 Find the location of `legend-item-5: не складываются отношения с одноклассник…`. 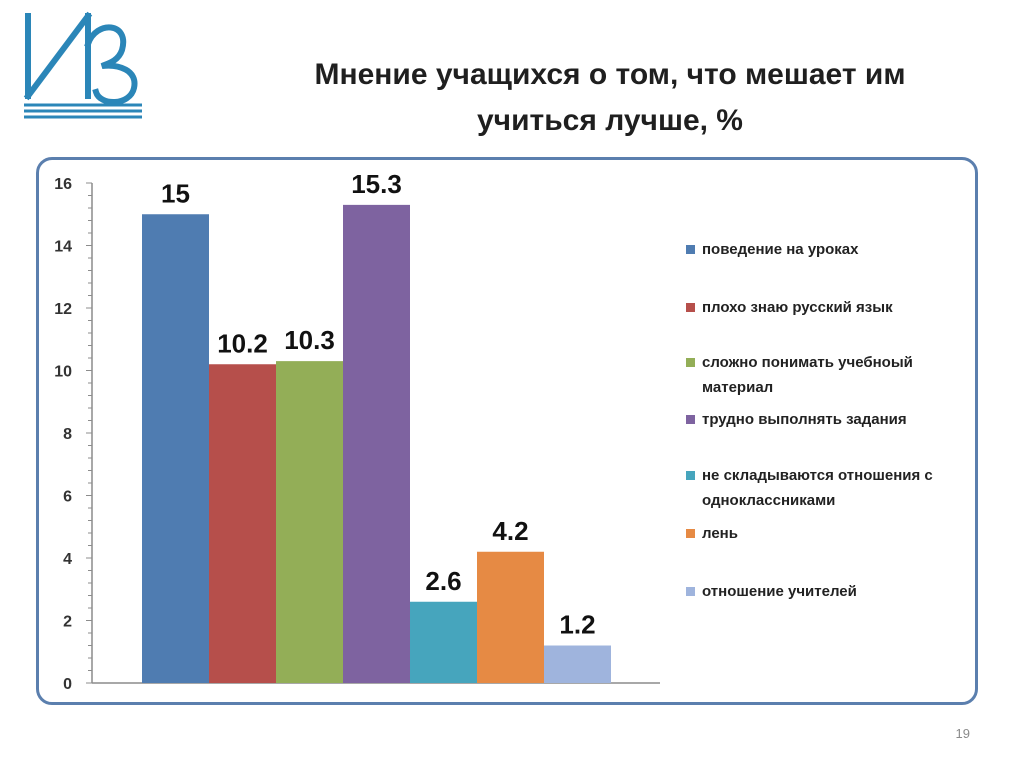

legend-item-5: не складываются отношения с одноклассник… is located at coordinates (827, 488).